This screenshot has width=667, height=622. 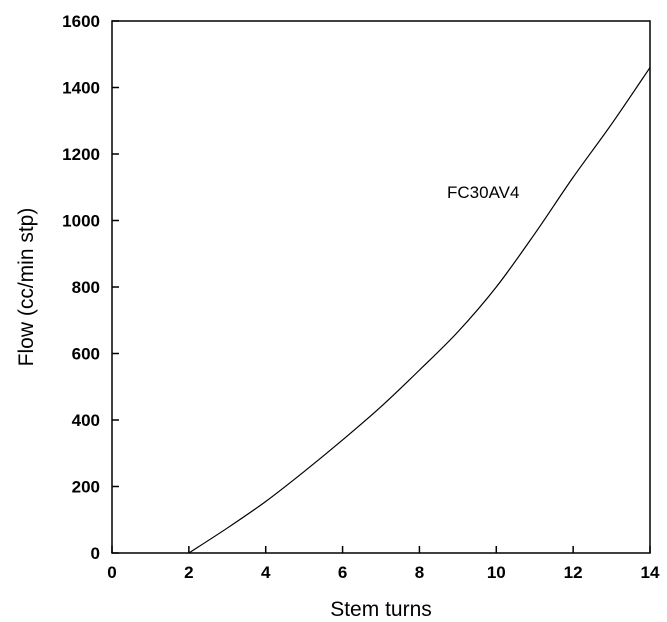 I want to click on y-tick-label: 600, so click(x=86, y=354).